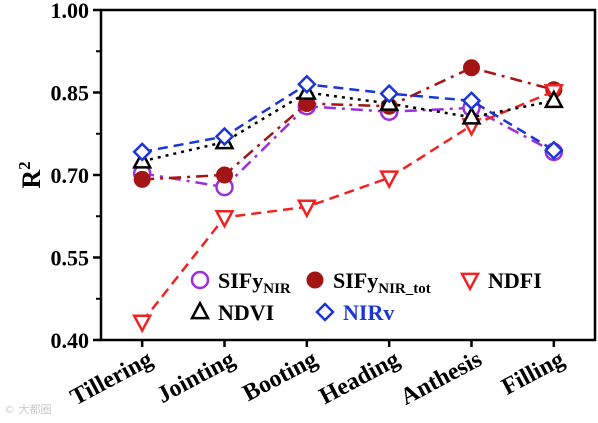 The width and height of the screenshot is (598, 423). Describe the element at coordinates (246, 312) in the screenshot. I see `legend-label: NDVI` at that location.